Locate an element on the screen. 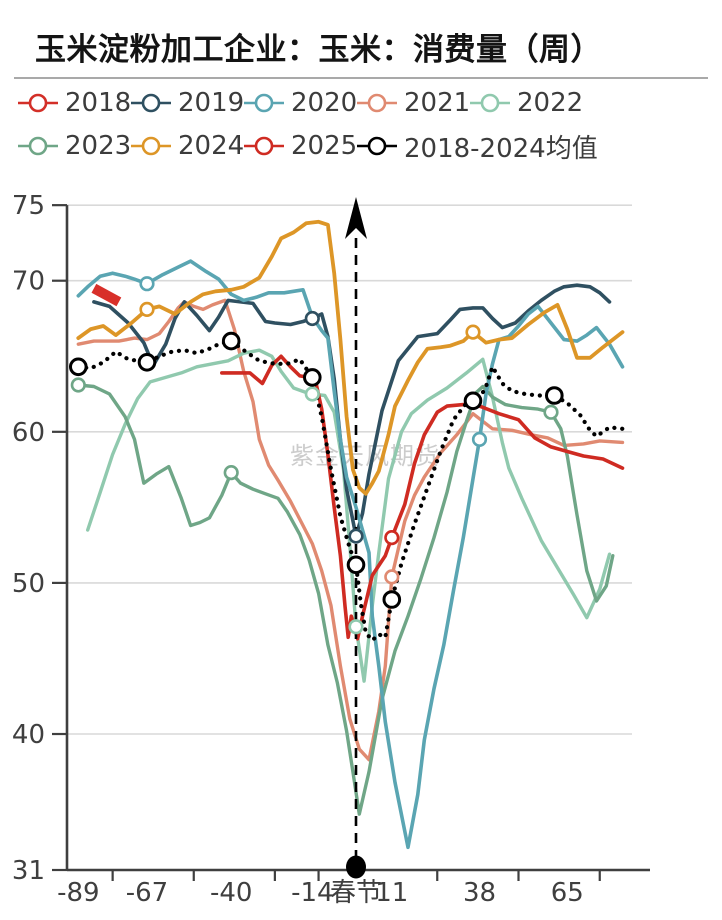 The height and width of the screenshot is (920, 722). legend-label: 2020 is located at coordinates (324, 103).